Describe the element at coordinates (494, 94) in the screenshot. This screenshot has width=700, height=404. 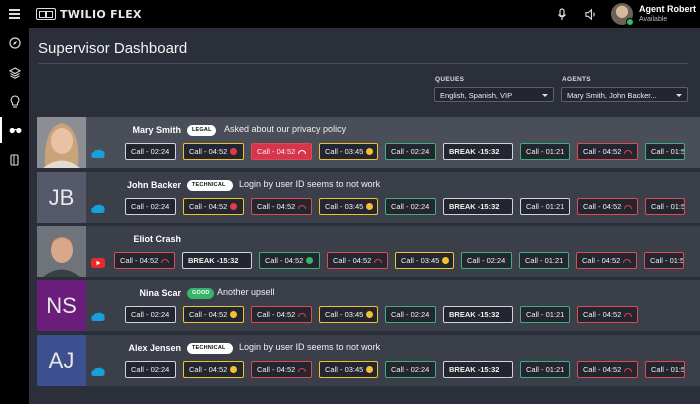
I see `queues-select: English, Spanish, VIP` at that location.